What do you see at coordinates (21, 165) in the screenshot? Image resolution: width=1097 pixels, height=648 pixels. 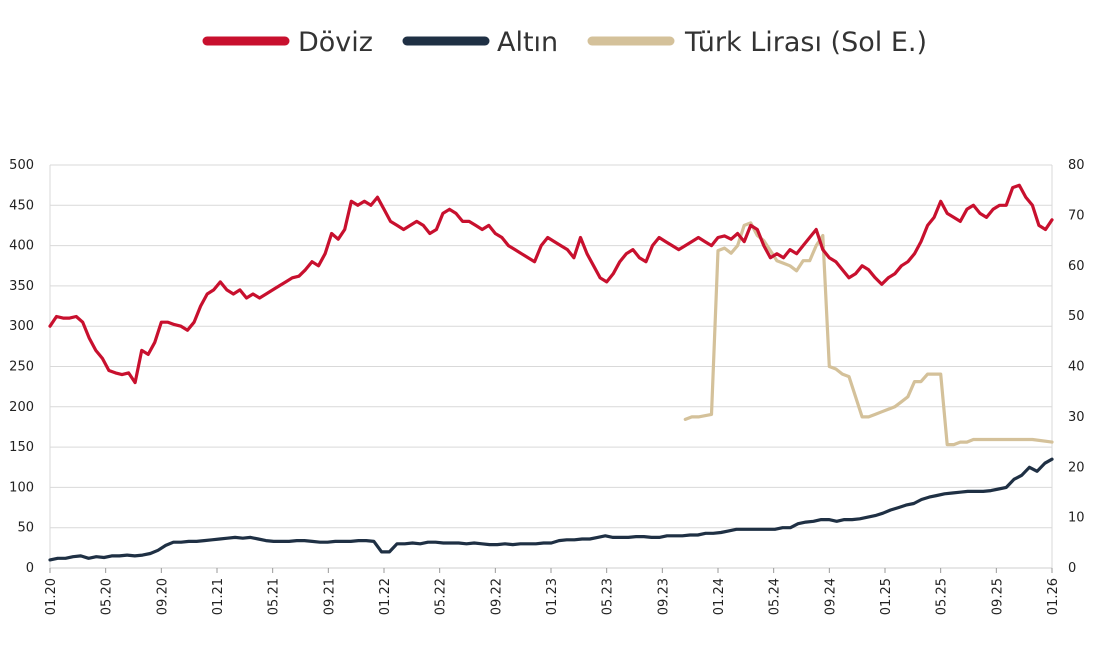 I see `y-left-tick-label: 500` at bounding box center [21, 165].